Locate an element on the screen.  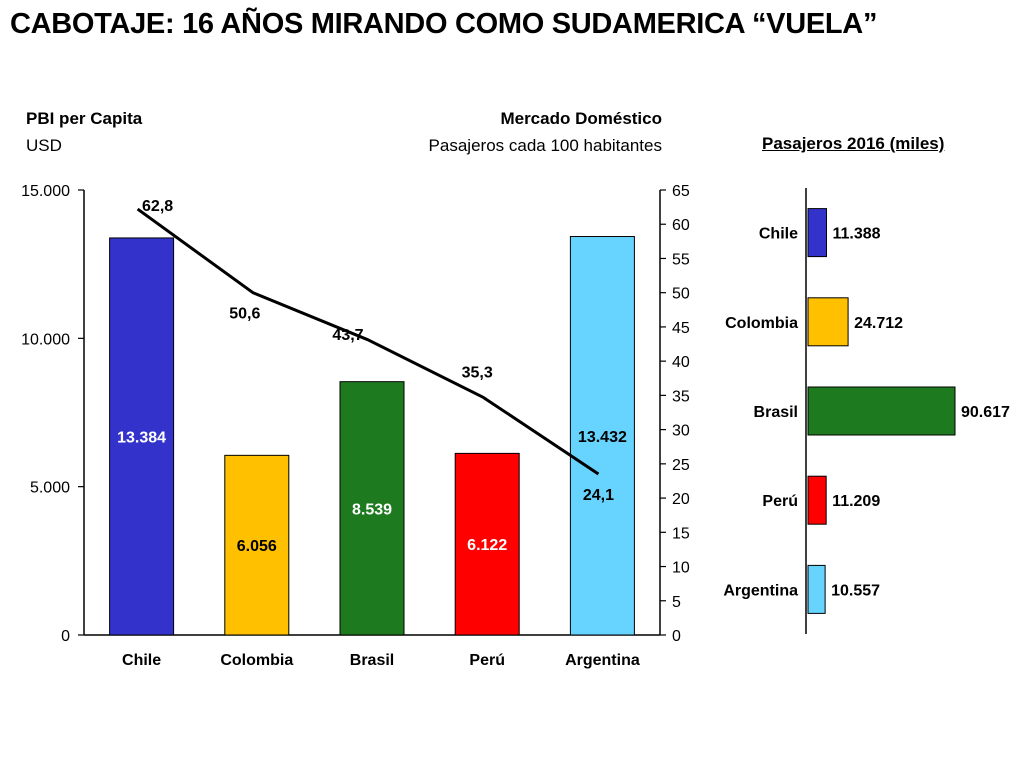
bar-label-colombia: 6.056 is located at coordinates (257, 546).